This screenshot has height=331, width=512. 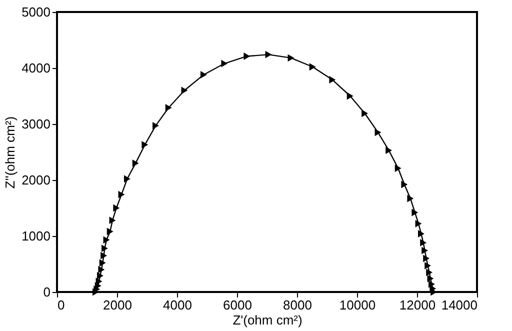 What do you see at coordinates (177, 305) in the screenshot?
I see `x-tick-label: 4000` at bounding box center [177, 305].